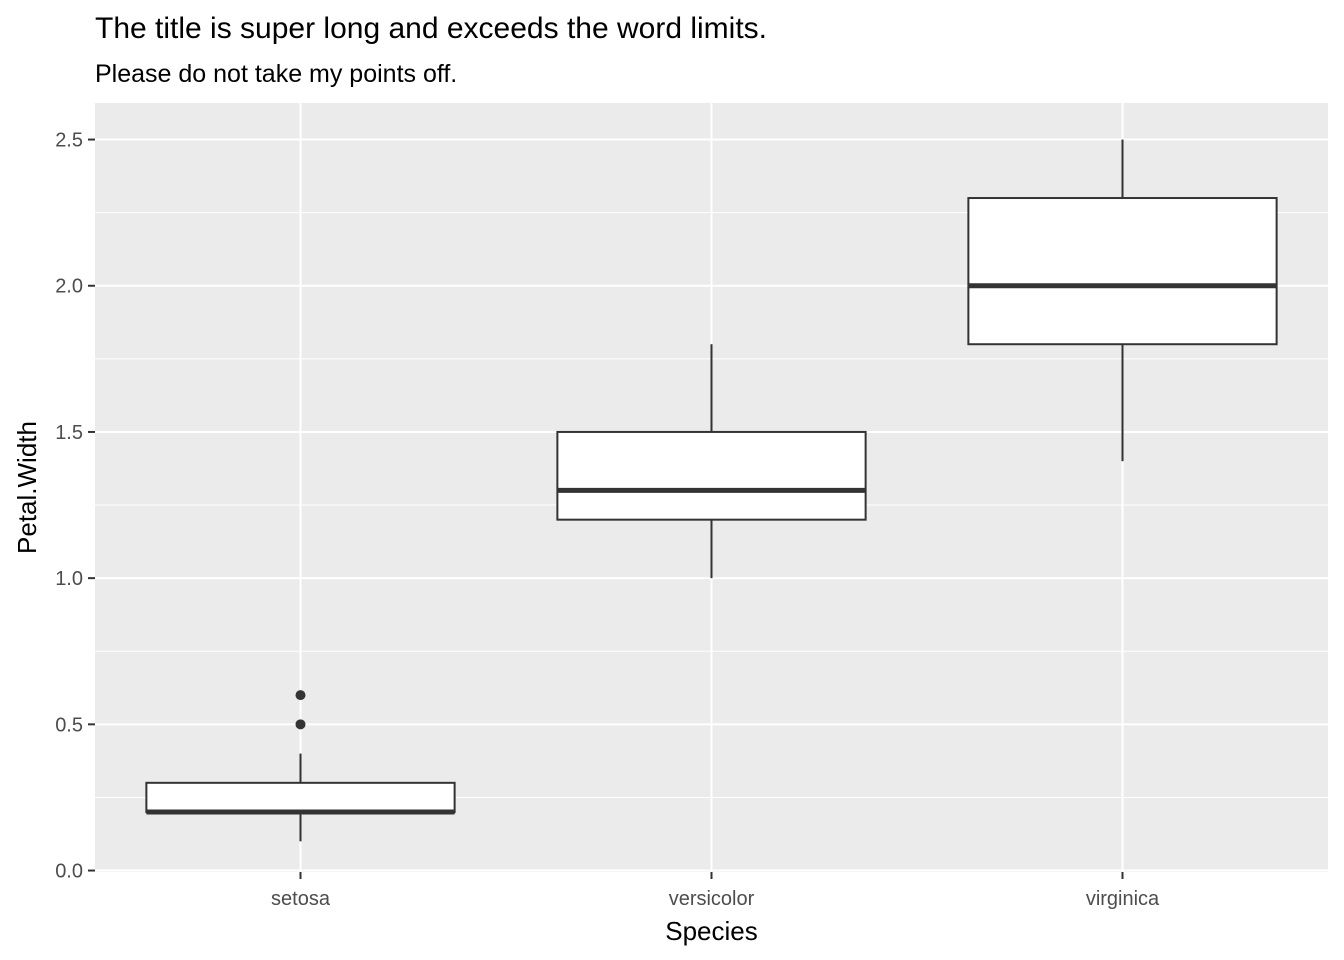 This screenshot has height=960, width=1344. Describe the element at coordinates (276, 74) in the screenshot. I see `chart-subtitle: Please do not take my points off.` at that location.